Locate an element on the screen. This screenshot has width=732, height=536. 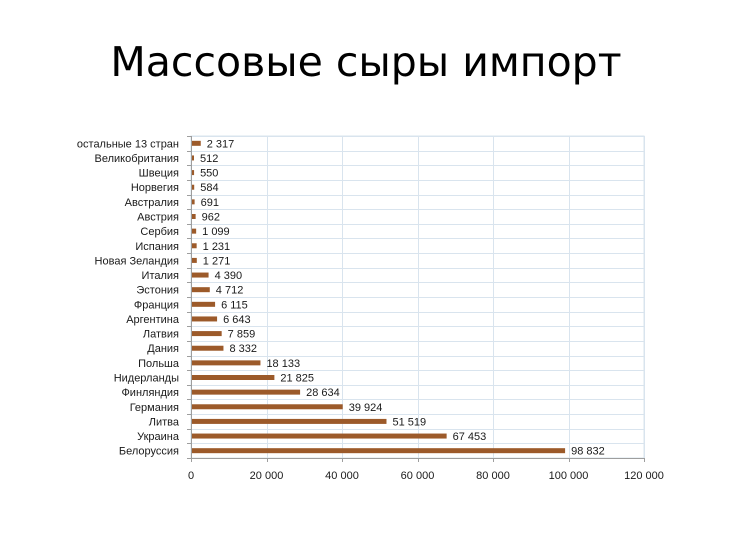
category-label: Франция is located at coordinates (156, 305).